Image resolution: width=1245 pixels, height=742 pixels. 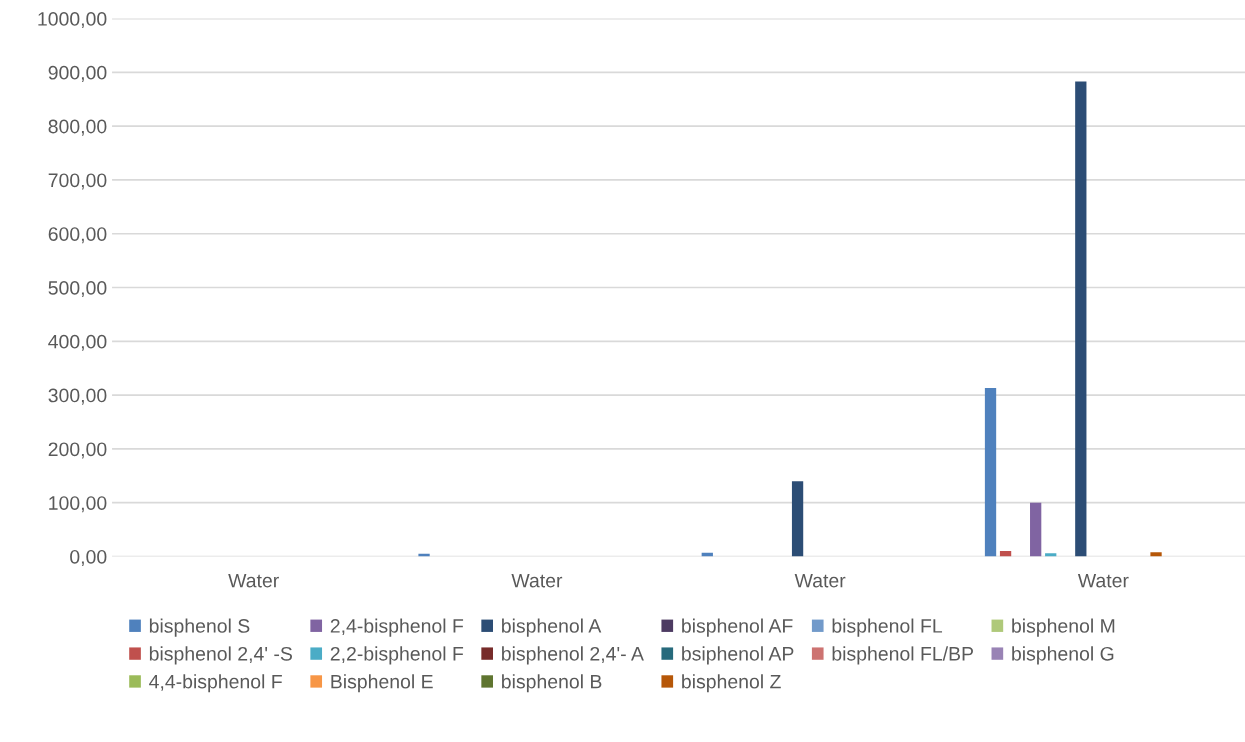 What do you see at coordinates (731, 683) in the screenshot?
I see `legend-label: bisphenol Z` at bounding box center [731, 683].